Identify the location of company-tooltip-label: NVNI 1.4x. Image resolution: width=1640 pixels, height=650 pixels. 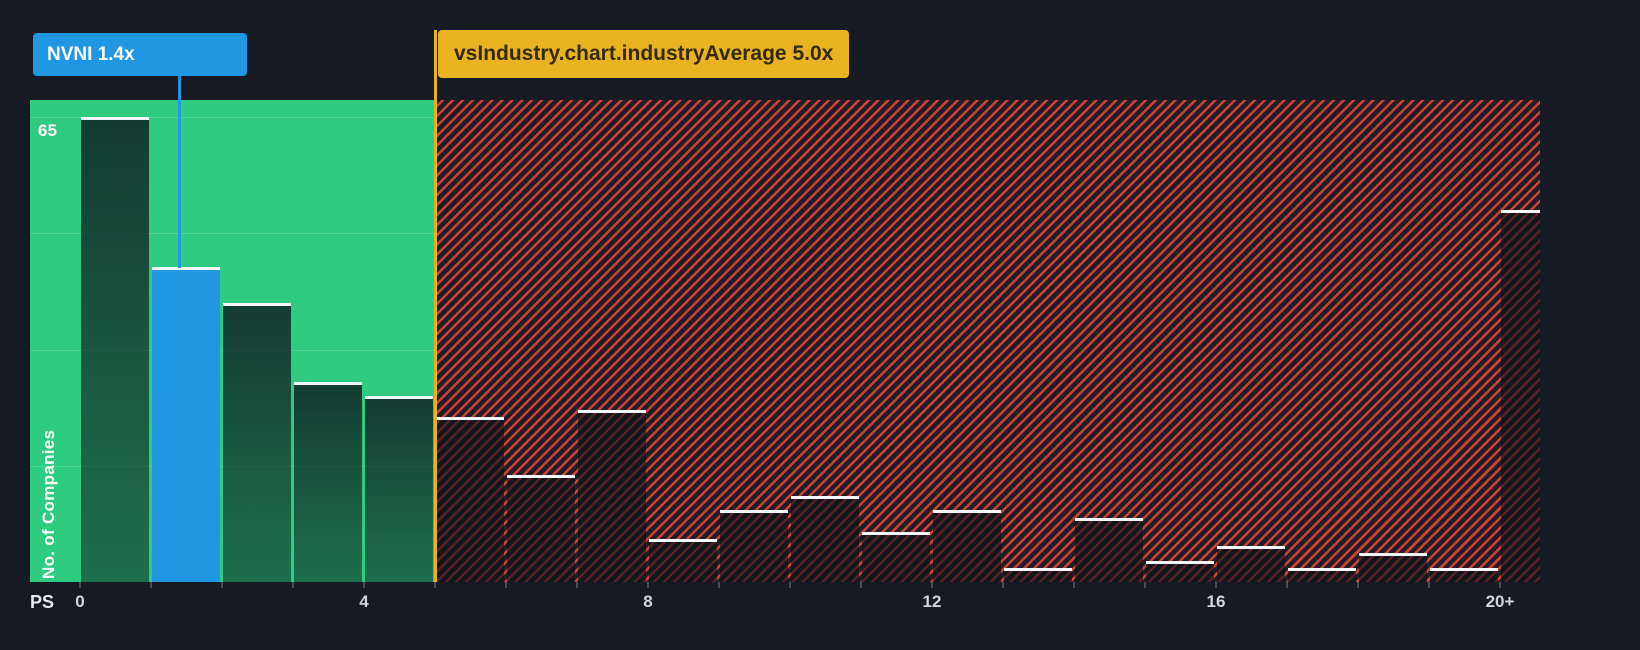
(91, 54).